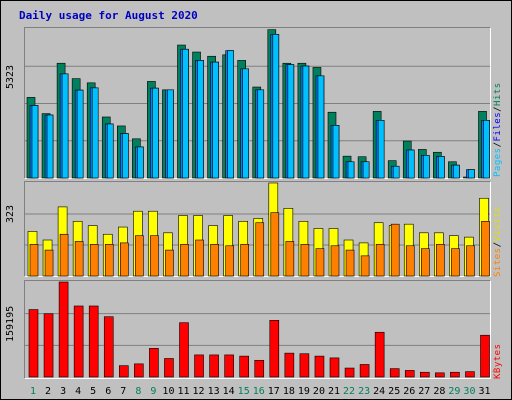 This screenshot has height=400, width=512. Describe the element at coordinates (274, 391) in the screenshot. I see `x-tick-label-17: 17` at that location.